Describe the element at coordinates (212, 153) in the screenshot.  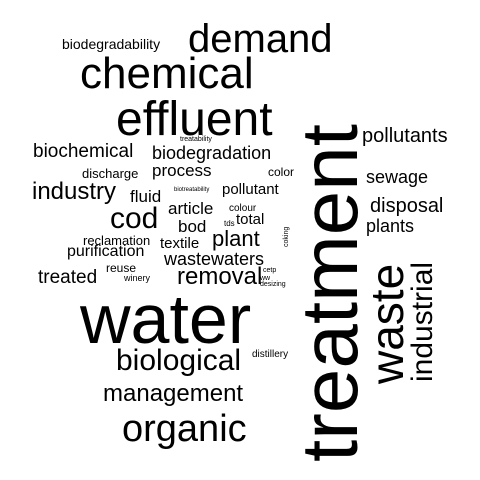
I see `word-biodegradation: biodegradation` at that location.